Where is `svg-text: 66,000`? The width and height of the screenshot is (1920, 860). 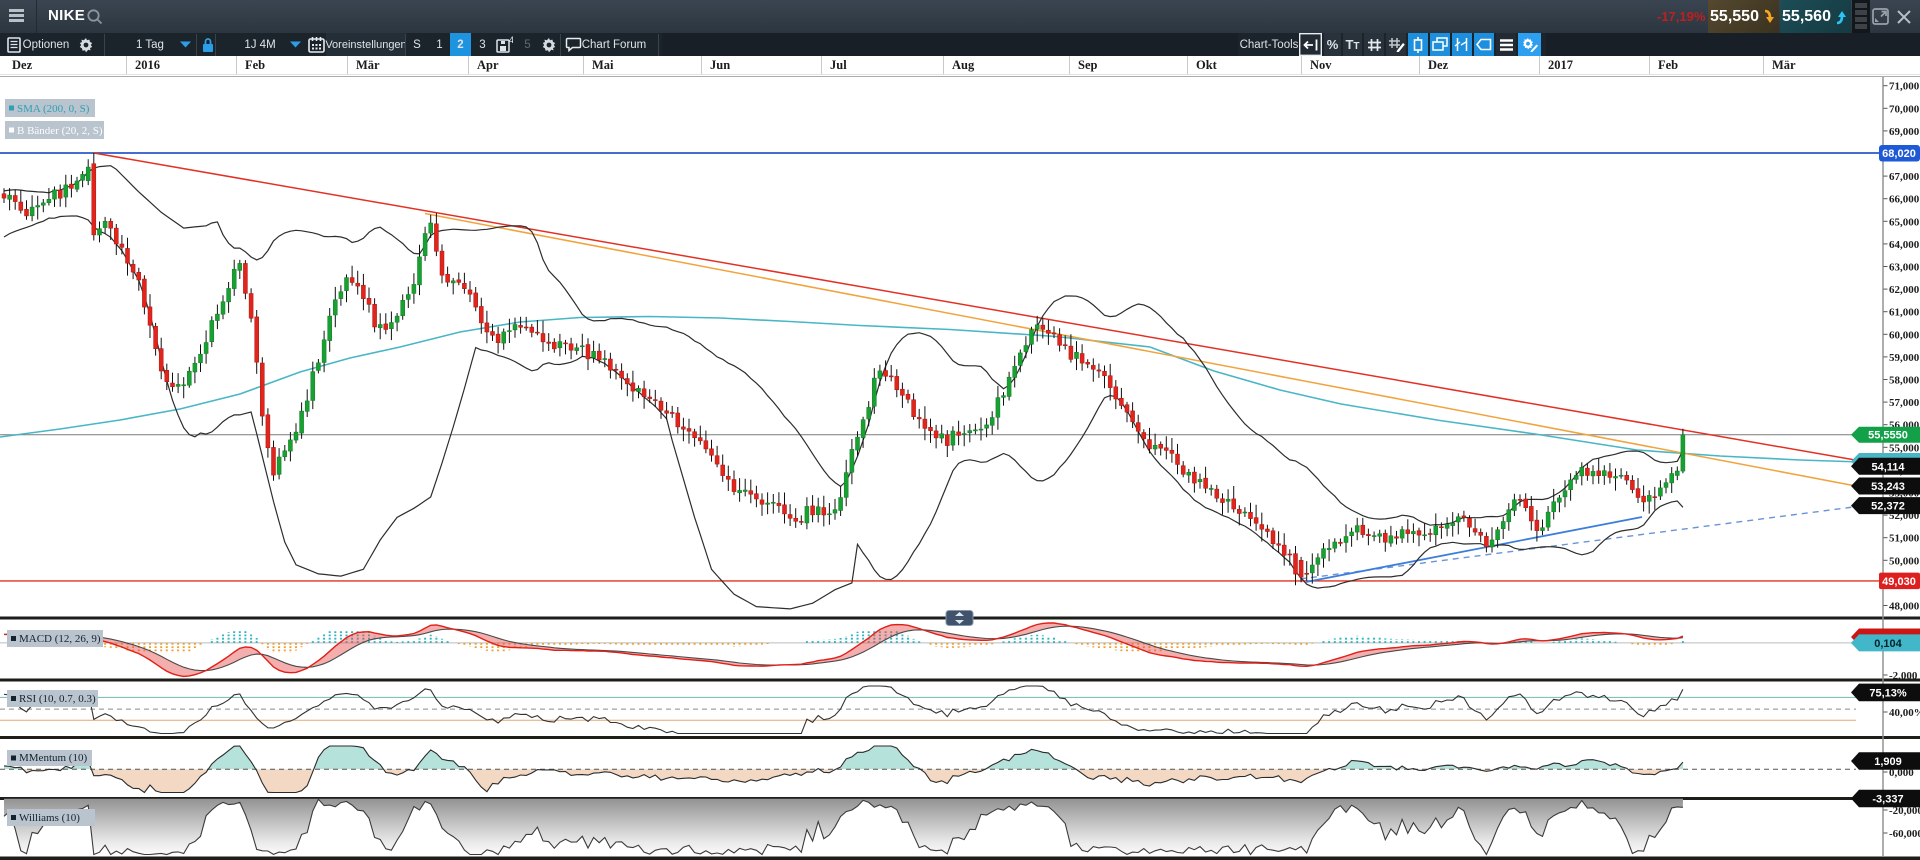
svg-text: 66,000 is located at coordinates (1904, 200).